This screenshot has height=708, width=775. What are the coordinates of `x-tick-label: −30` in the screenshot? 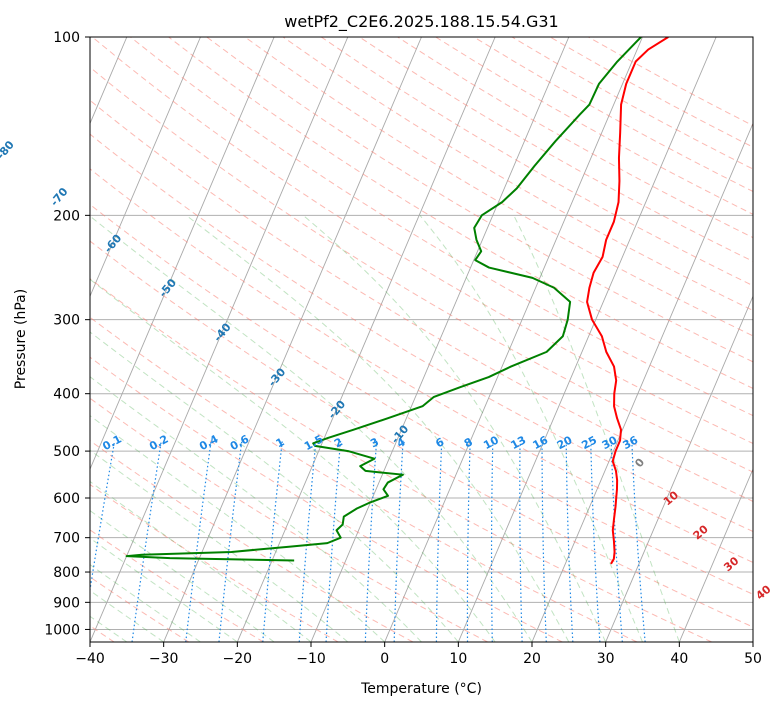 It's located at (164, 659).